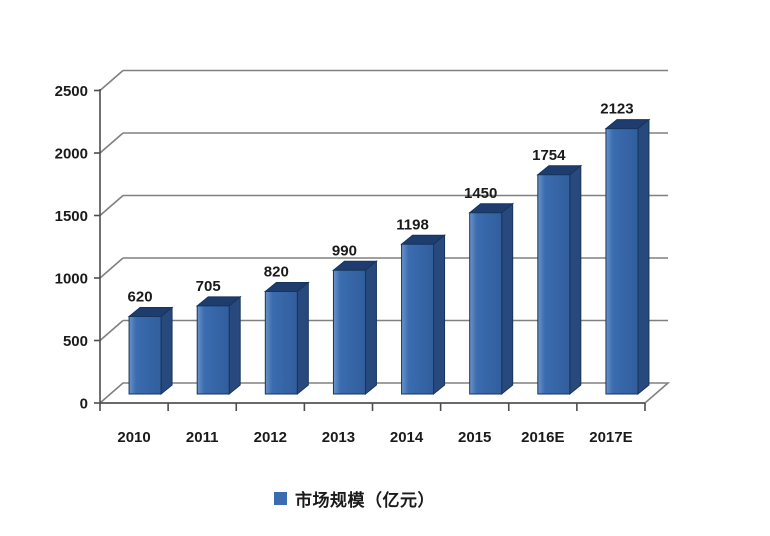 Image resolution: width=770 pixels, height=536 pixels. I want to click on category-label-2014: 2014, so click(407, 437).